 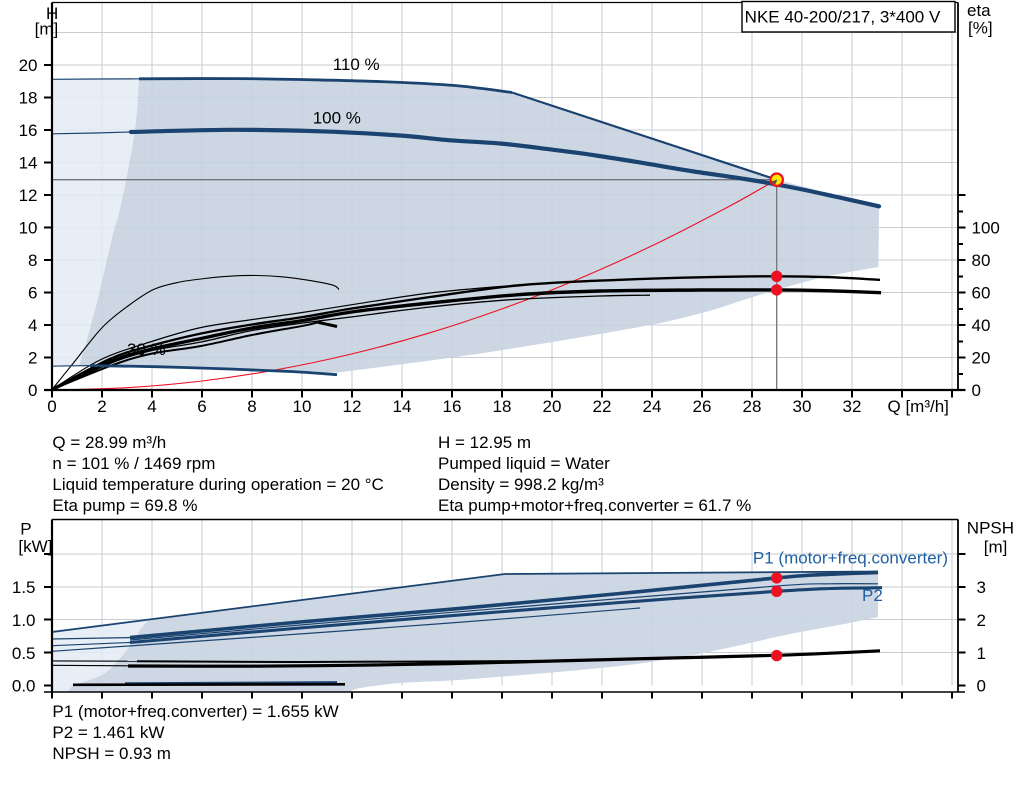 What do you see at coordinates (108, 732) in the screenshot?
I see `svg-text: P2 = 1.461 kW` at bounding box center [108, 732].